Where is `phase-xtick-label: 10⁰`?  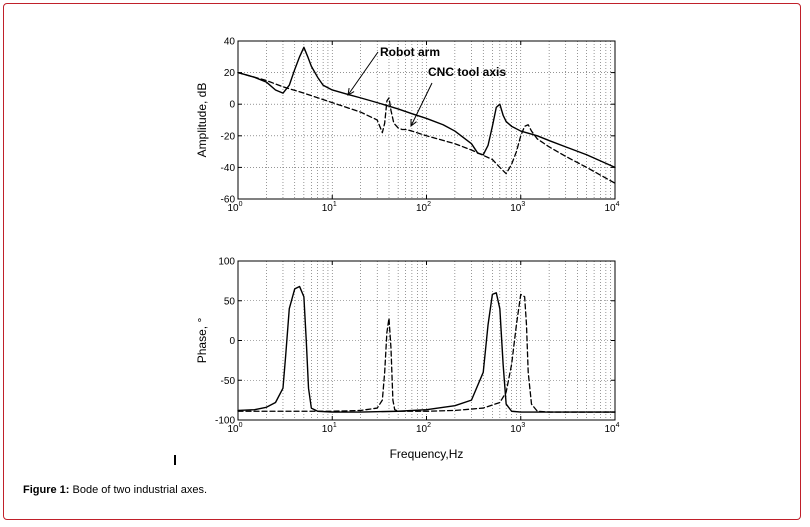
phase-xtick-label: 10⁰ is located at coordinates (234, 428).